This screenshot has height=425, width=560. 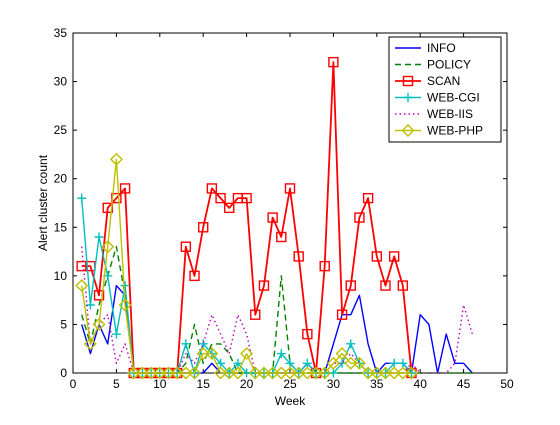 I want to click on legend-item-info: INFO, so click(x=425, y=48).